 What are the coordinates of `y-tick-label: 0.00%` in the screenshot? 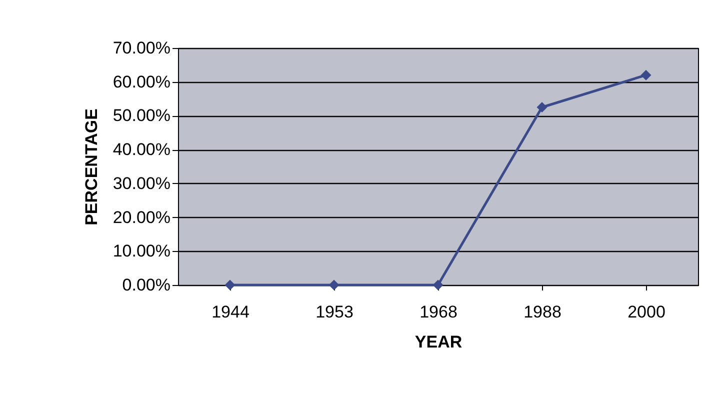 It's located at (146, 285).